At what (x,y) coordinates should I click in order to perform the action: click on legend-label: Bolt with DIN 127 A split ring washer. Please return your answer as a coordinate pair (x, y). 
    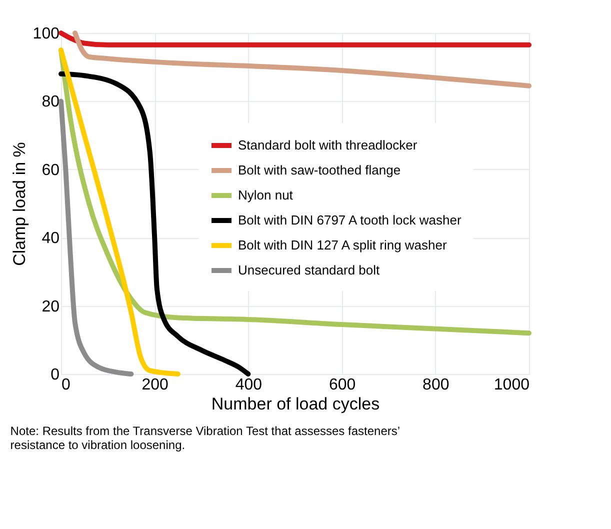
    Looking at the image, I should click on (343, 245).